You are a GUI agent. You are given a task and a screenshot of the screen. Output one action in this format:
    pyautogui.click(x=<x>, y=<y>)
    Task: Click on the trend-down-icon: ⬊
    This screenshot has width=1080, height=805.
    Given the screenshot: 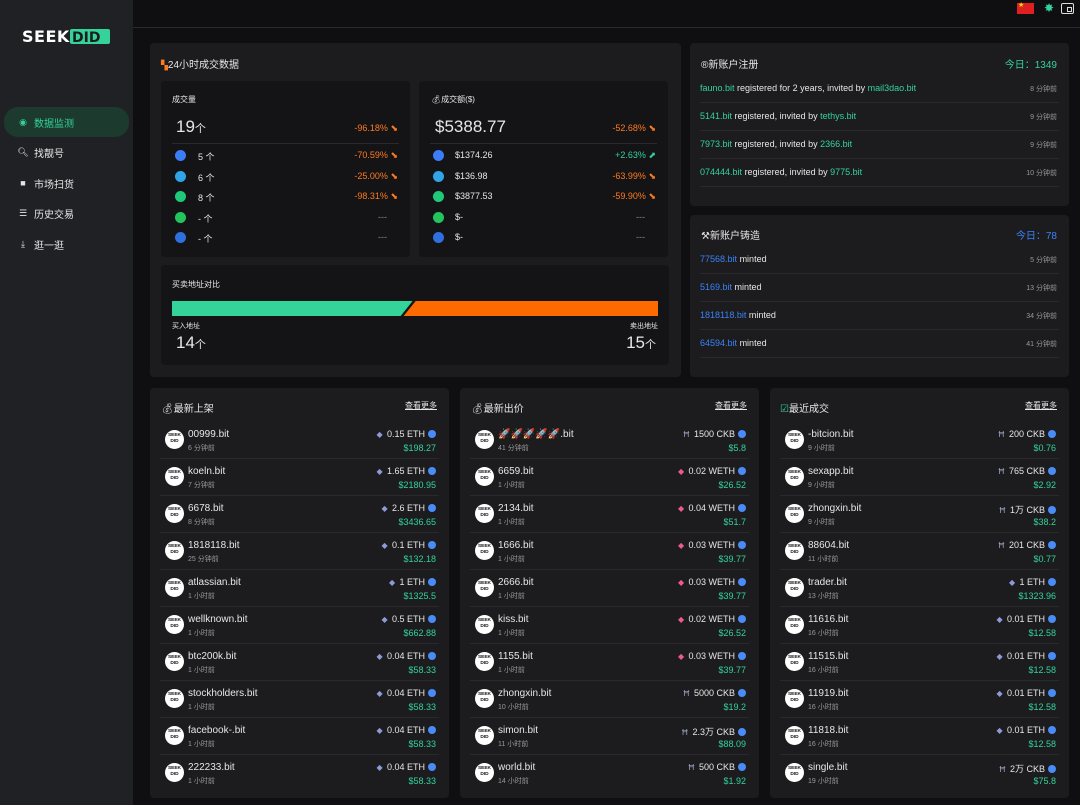 What is the action you would take?
    pyautogui.click(x=394, y=196)
    